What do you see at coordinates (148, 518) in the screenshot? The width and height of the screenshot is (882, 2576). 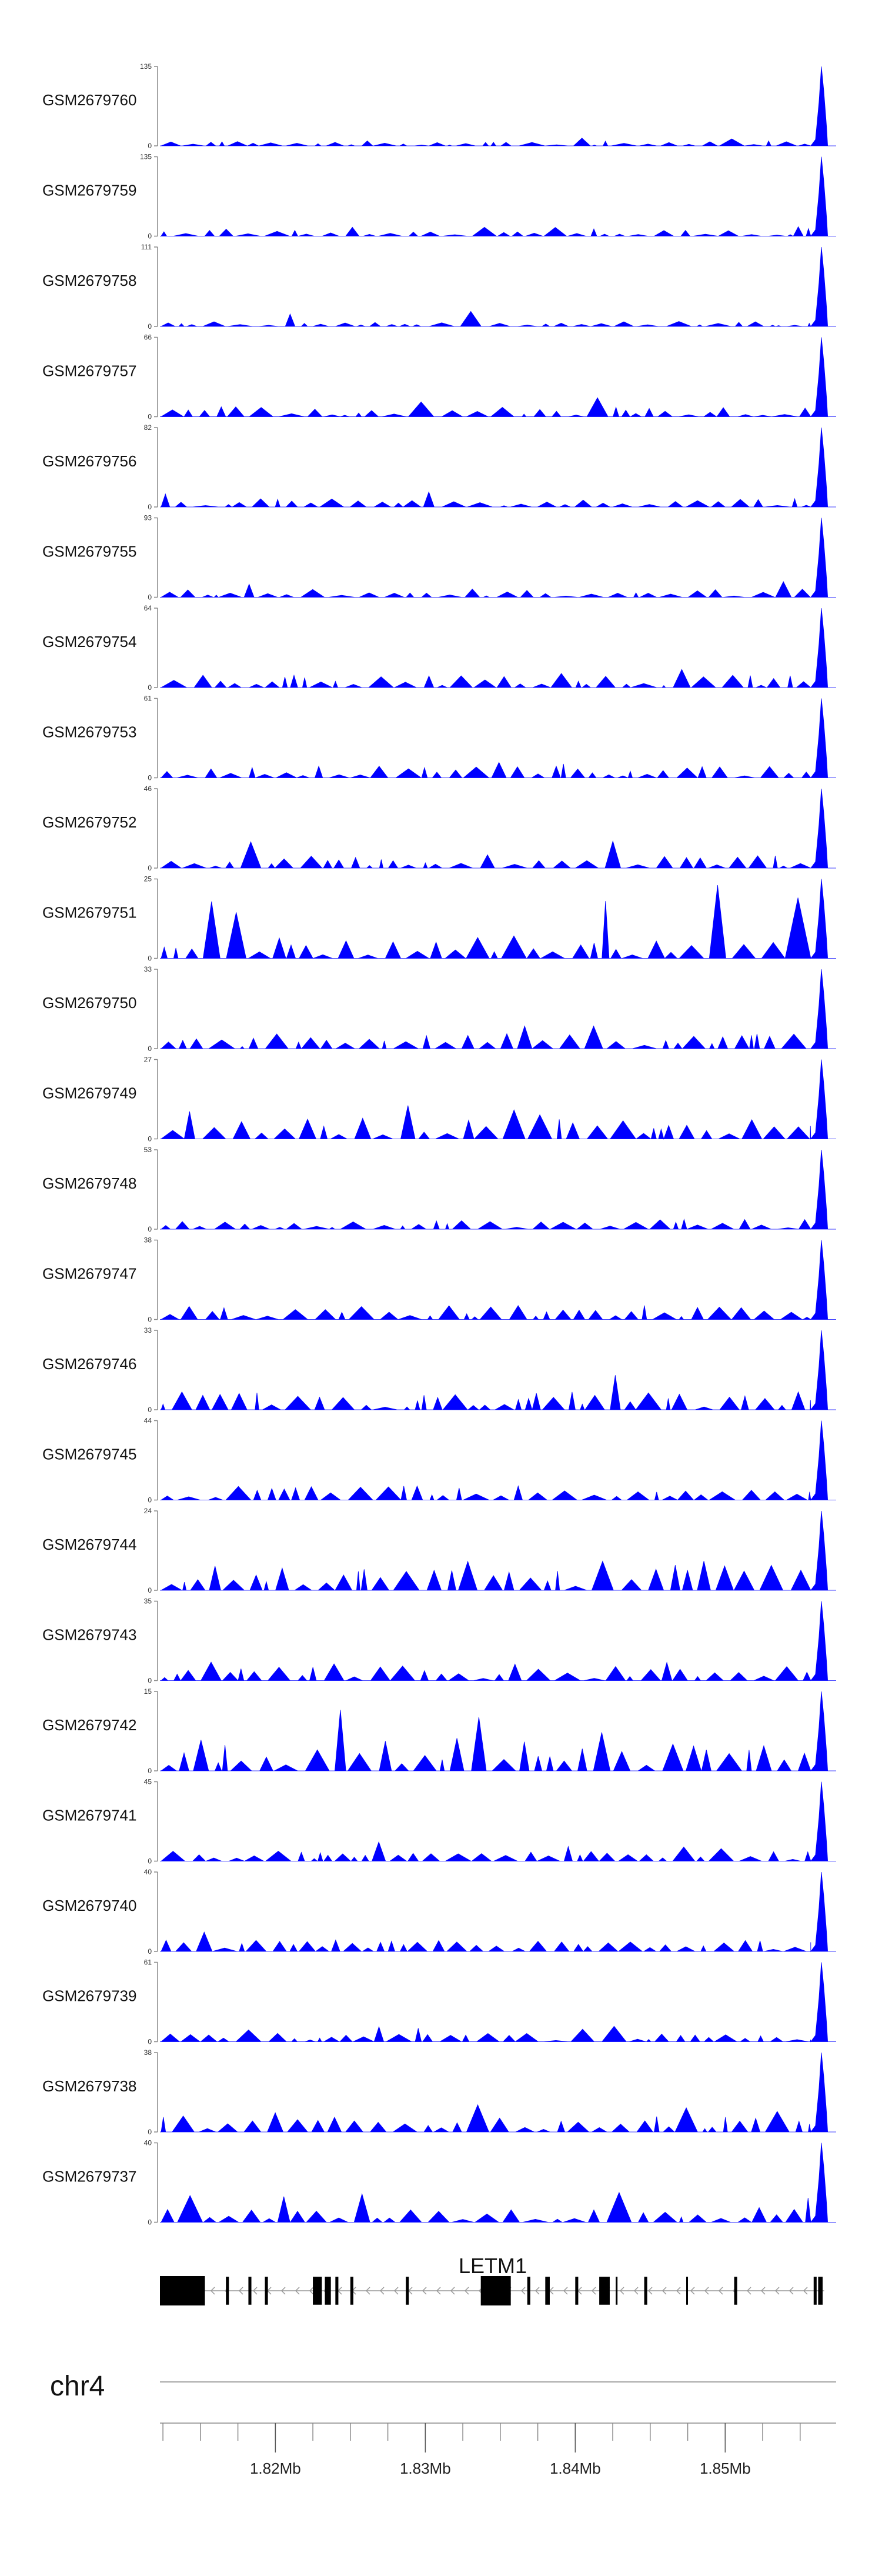 I see `y-max-label: 93` at bounding box center [148, 518].